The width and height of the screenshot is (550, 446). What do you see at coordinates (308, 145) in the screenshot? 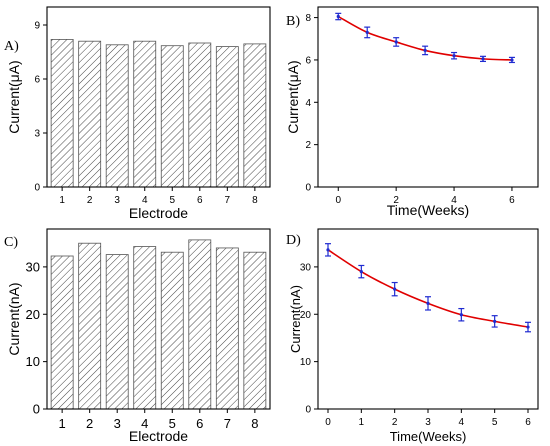
I see `y-tick-label: 2` at bounding box center [308, 145].